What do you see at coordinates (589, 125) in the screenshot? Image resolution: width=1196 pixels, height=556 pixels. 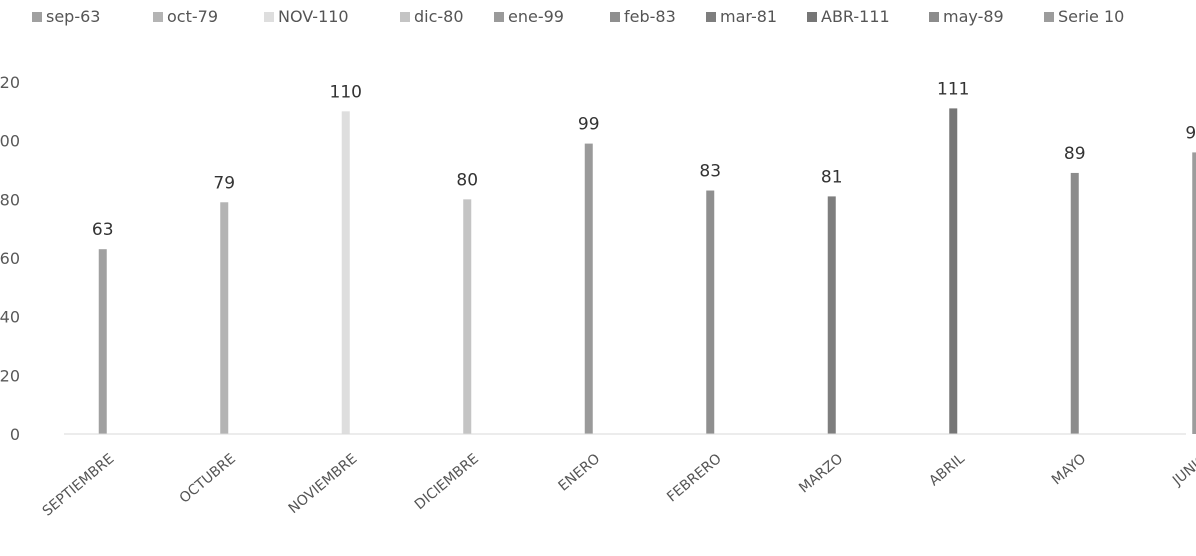 I see `data-label: 99` at bounding box center [589, 125].